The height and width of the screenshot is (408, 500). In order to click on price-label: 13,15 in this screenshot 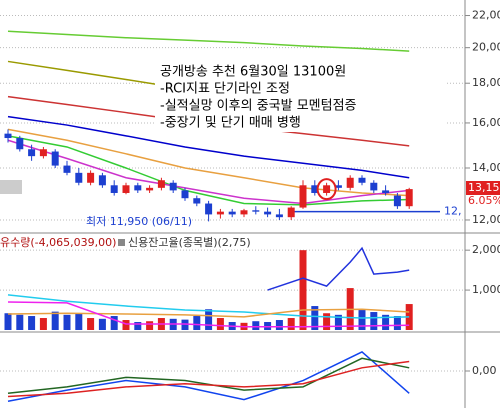, I will do `click(484, 187)`.